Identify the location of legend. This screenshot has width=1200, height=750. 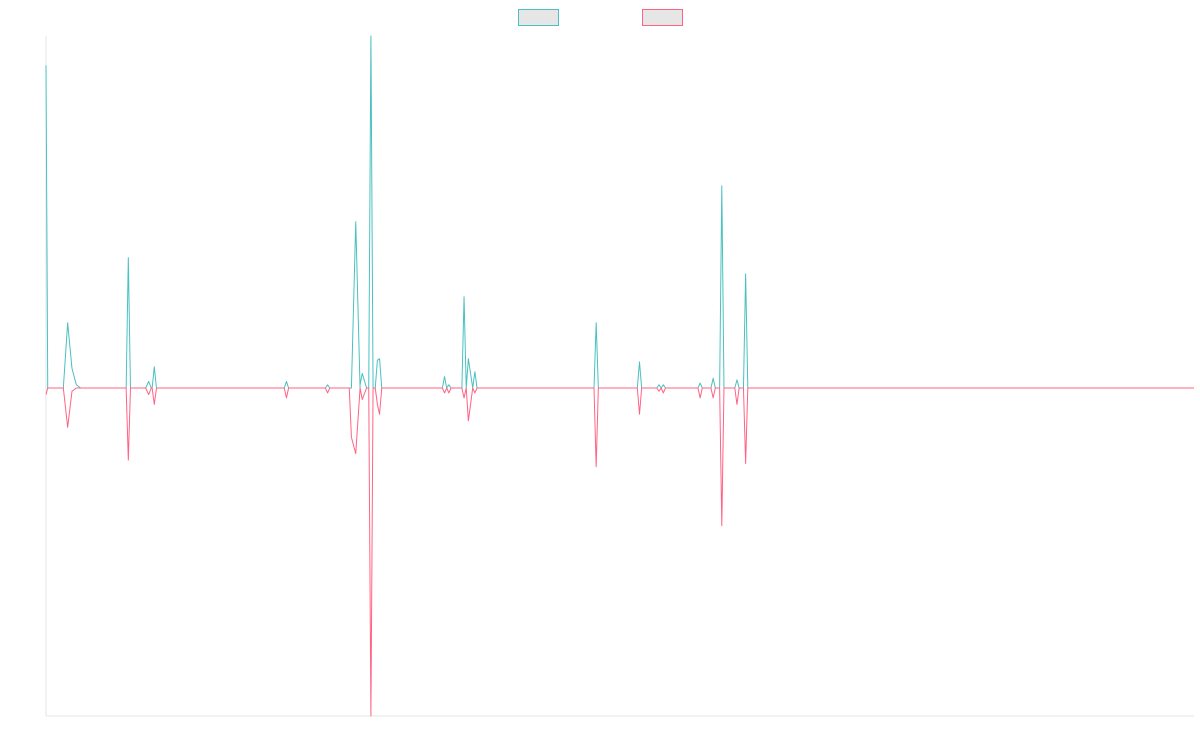
(600, 17).